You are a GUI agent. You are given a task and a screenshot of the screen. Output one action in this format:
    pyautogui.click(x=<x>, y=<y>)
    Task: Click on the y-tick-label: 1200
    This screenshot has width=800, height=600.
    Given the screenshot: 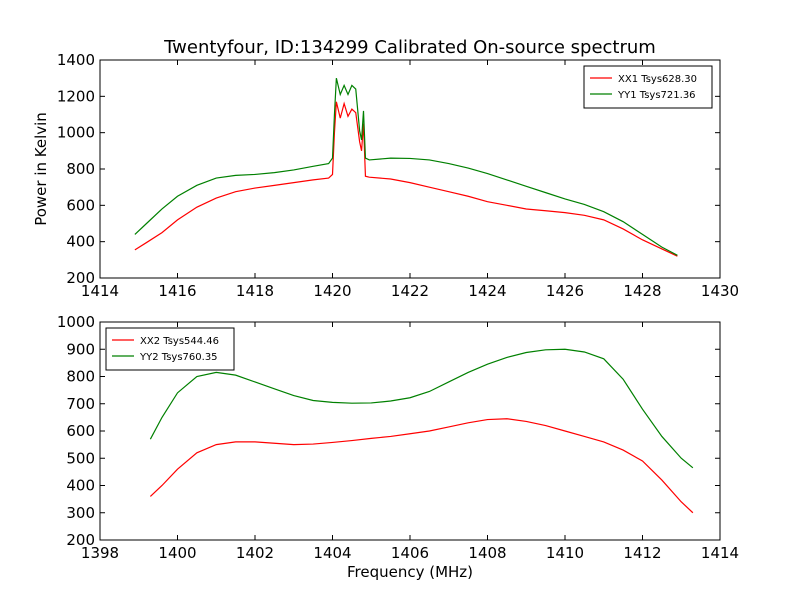 What is the action you would take?
    pyautogui.click(x=76, y=96)
    